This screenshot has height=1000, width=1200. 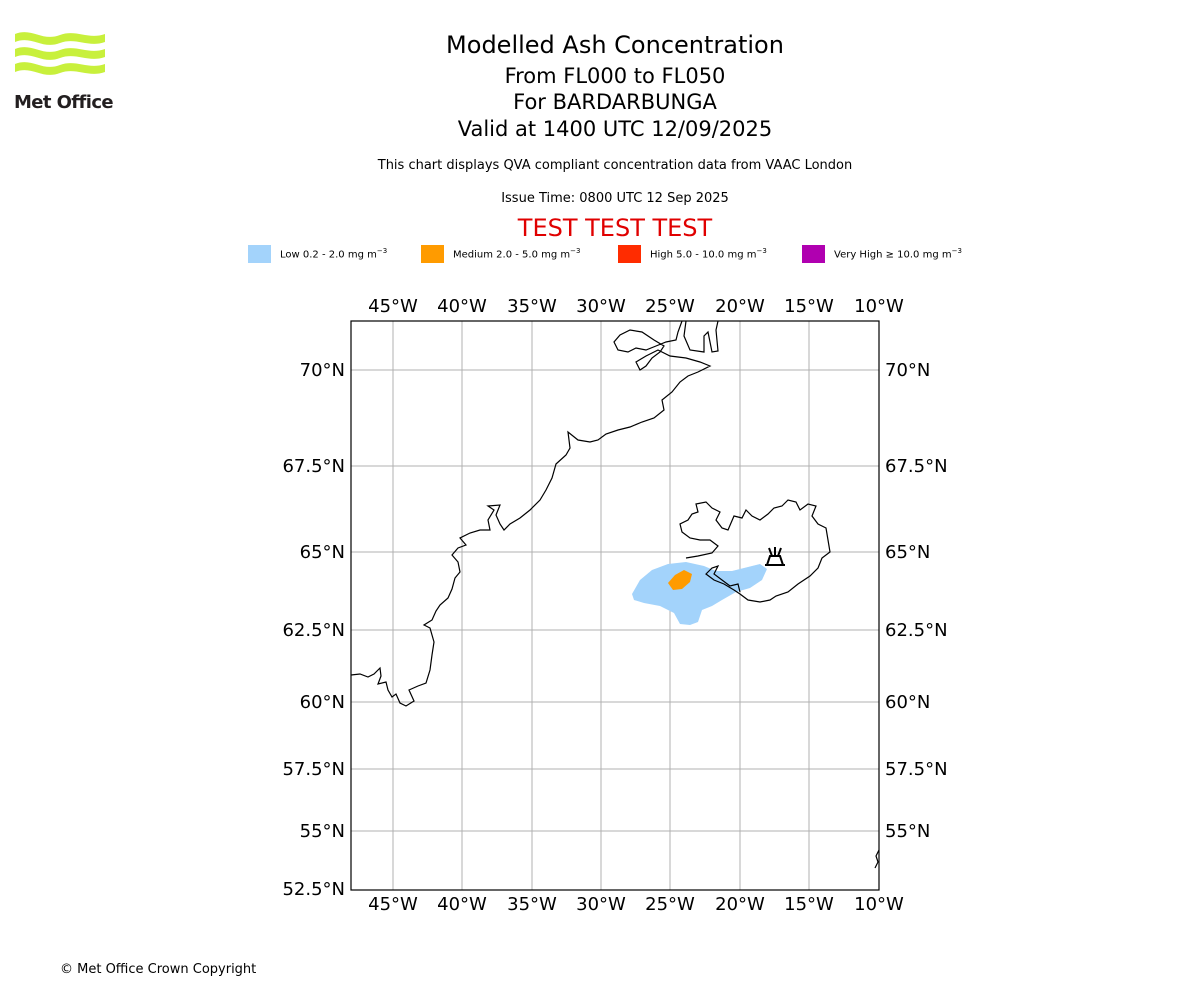 I want to click on copyright-notice: © Met Office Crown Copyright, so click(x=158, y=969).